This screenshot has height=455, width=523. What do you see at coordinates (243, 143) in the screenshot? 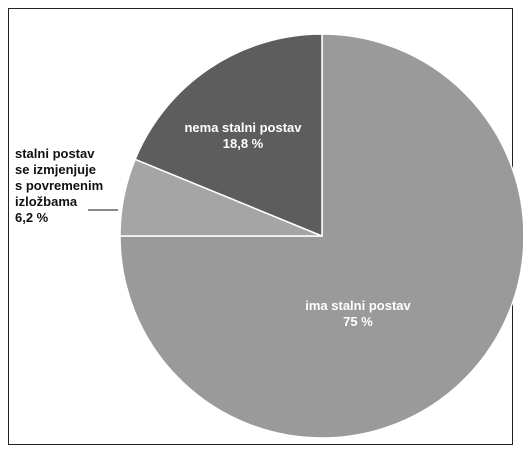
I see `slice-label-value: 18,8 %` at bounding box center [243, 143].